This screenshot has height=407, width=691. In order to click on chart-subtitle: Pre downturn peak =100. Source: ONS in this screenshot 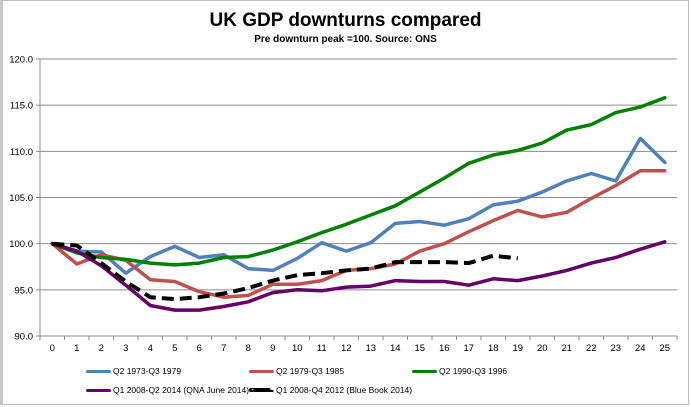, I will do `click(345, 39)`.